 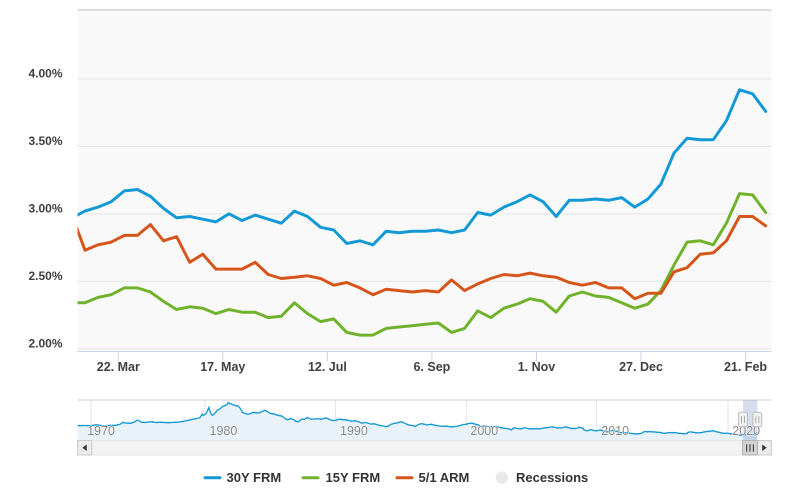 I want to click on svg-text: 3.00%, so click(x=45, y=208).